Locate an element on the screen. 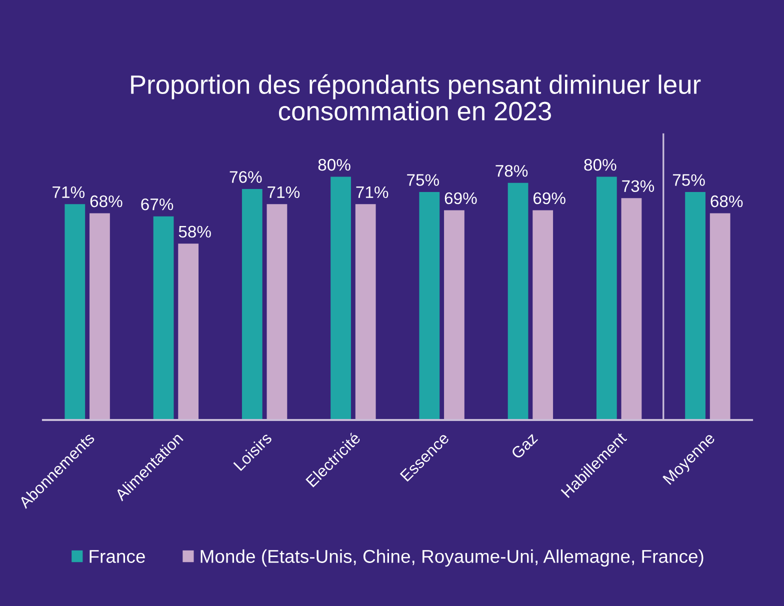  legend-label: Monde (Etats-Unis, Chine, Royaume-Uni, Allemagne, France) is located at coordinates (452, 558).